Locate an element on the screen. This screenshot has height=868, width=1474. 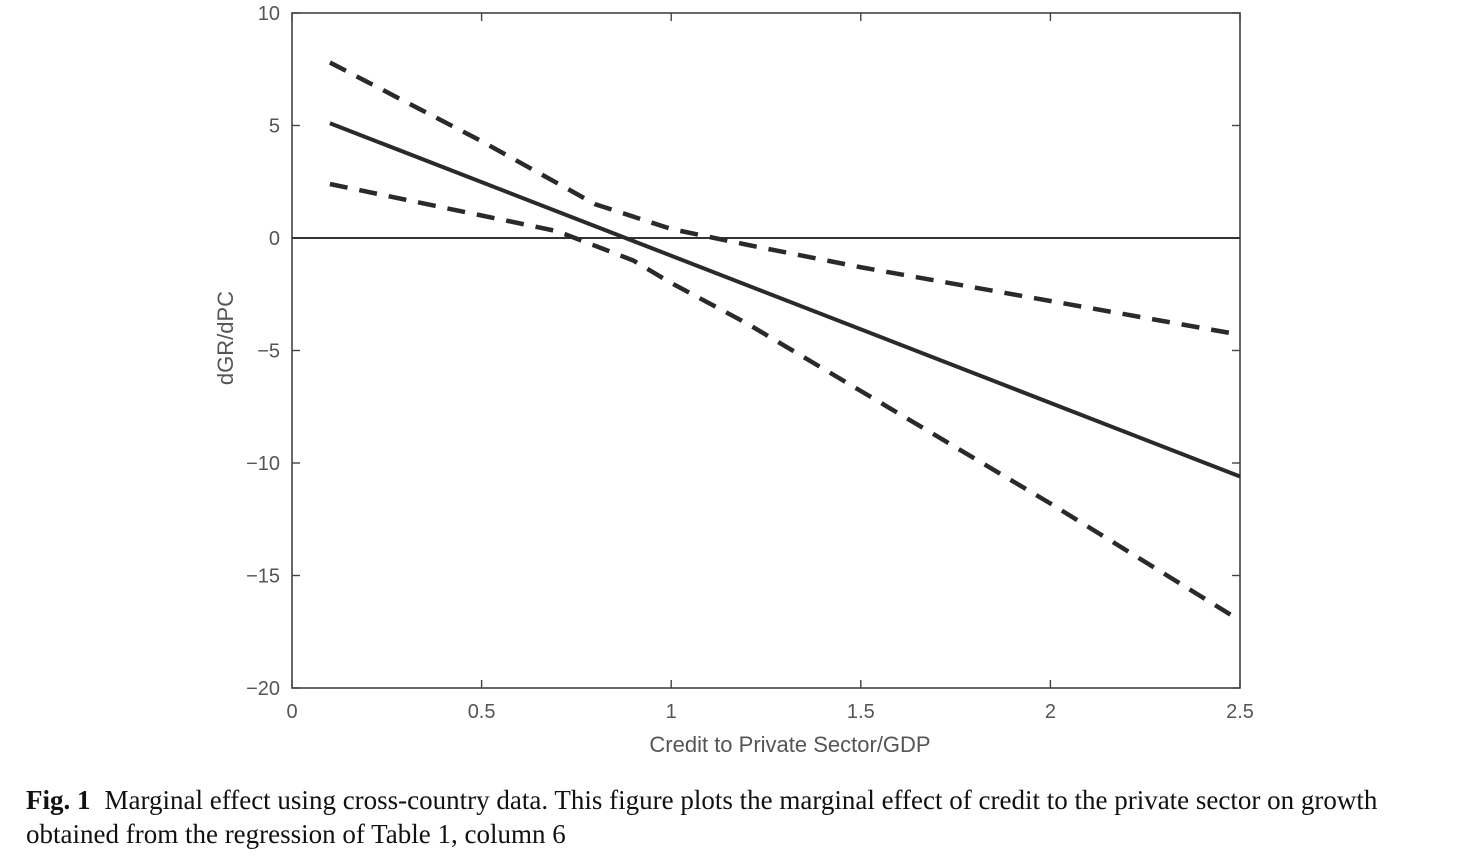
x-tick-label: 0.5 is located at coordinates (482, 712).